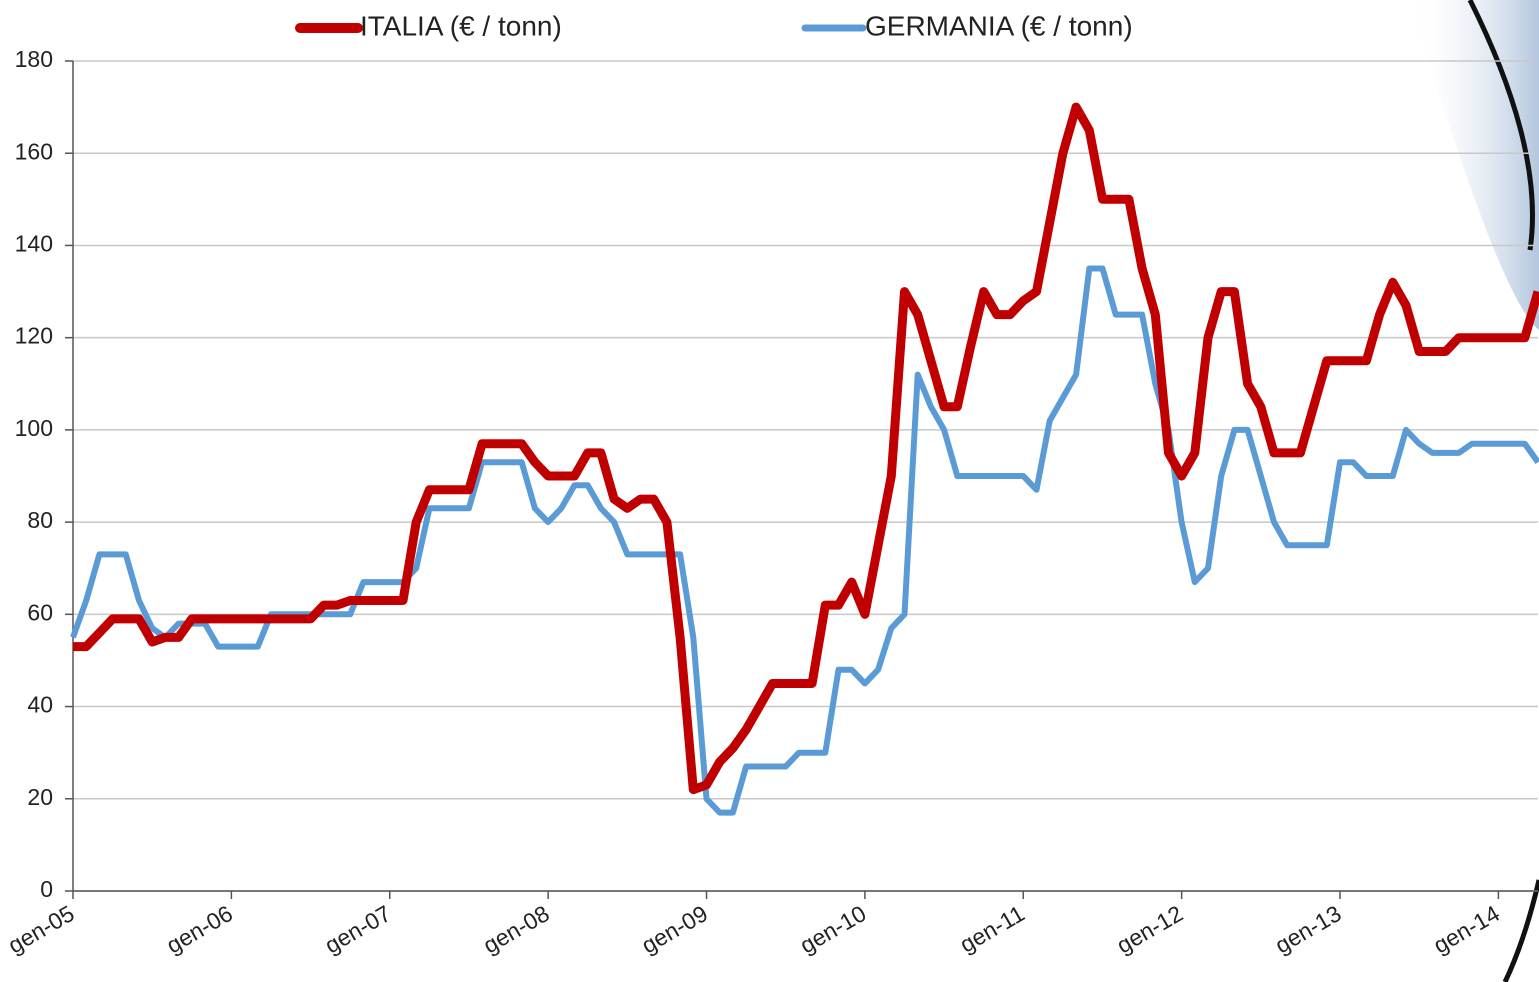  Describe the element at coordinates (461, 25) in the screenshot. I see `legend-label: ITALIA (€ / tonn)` at that location.